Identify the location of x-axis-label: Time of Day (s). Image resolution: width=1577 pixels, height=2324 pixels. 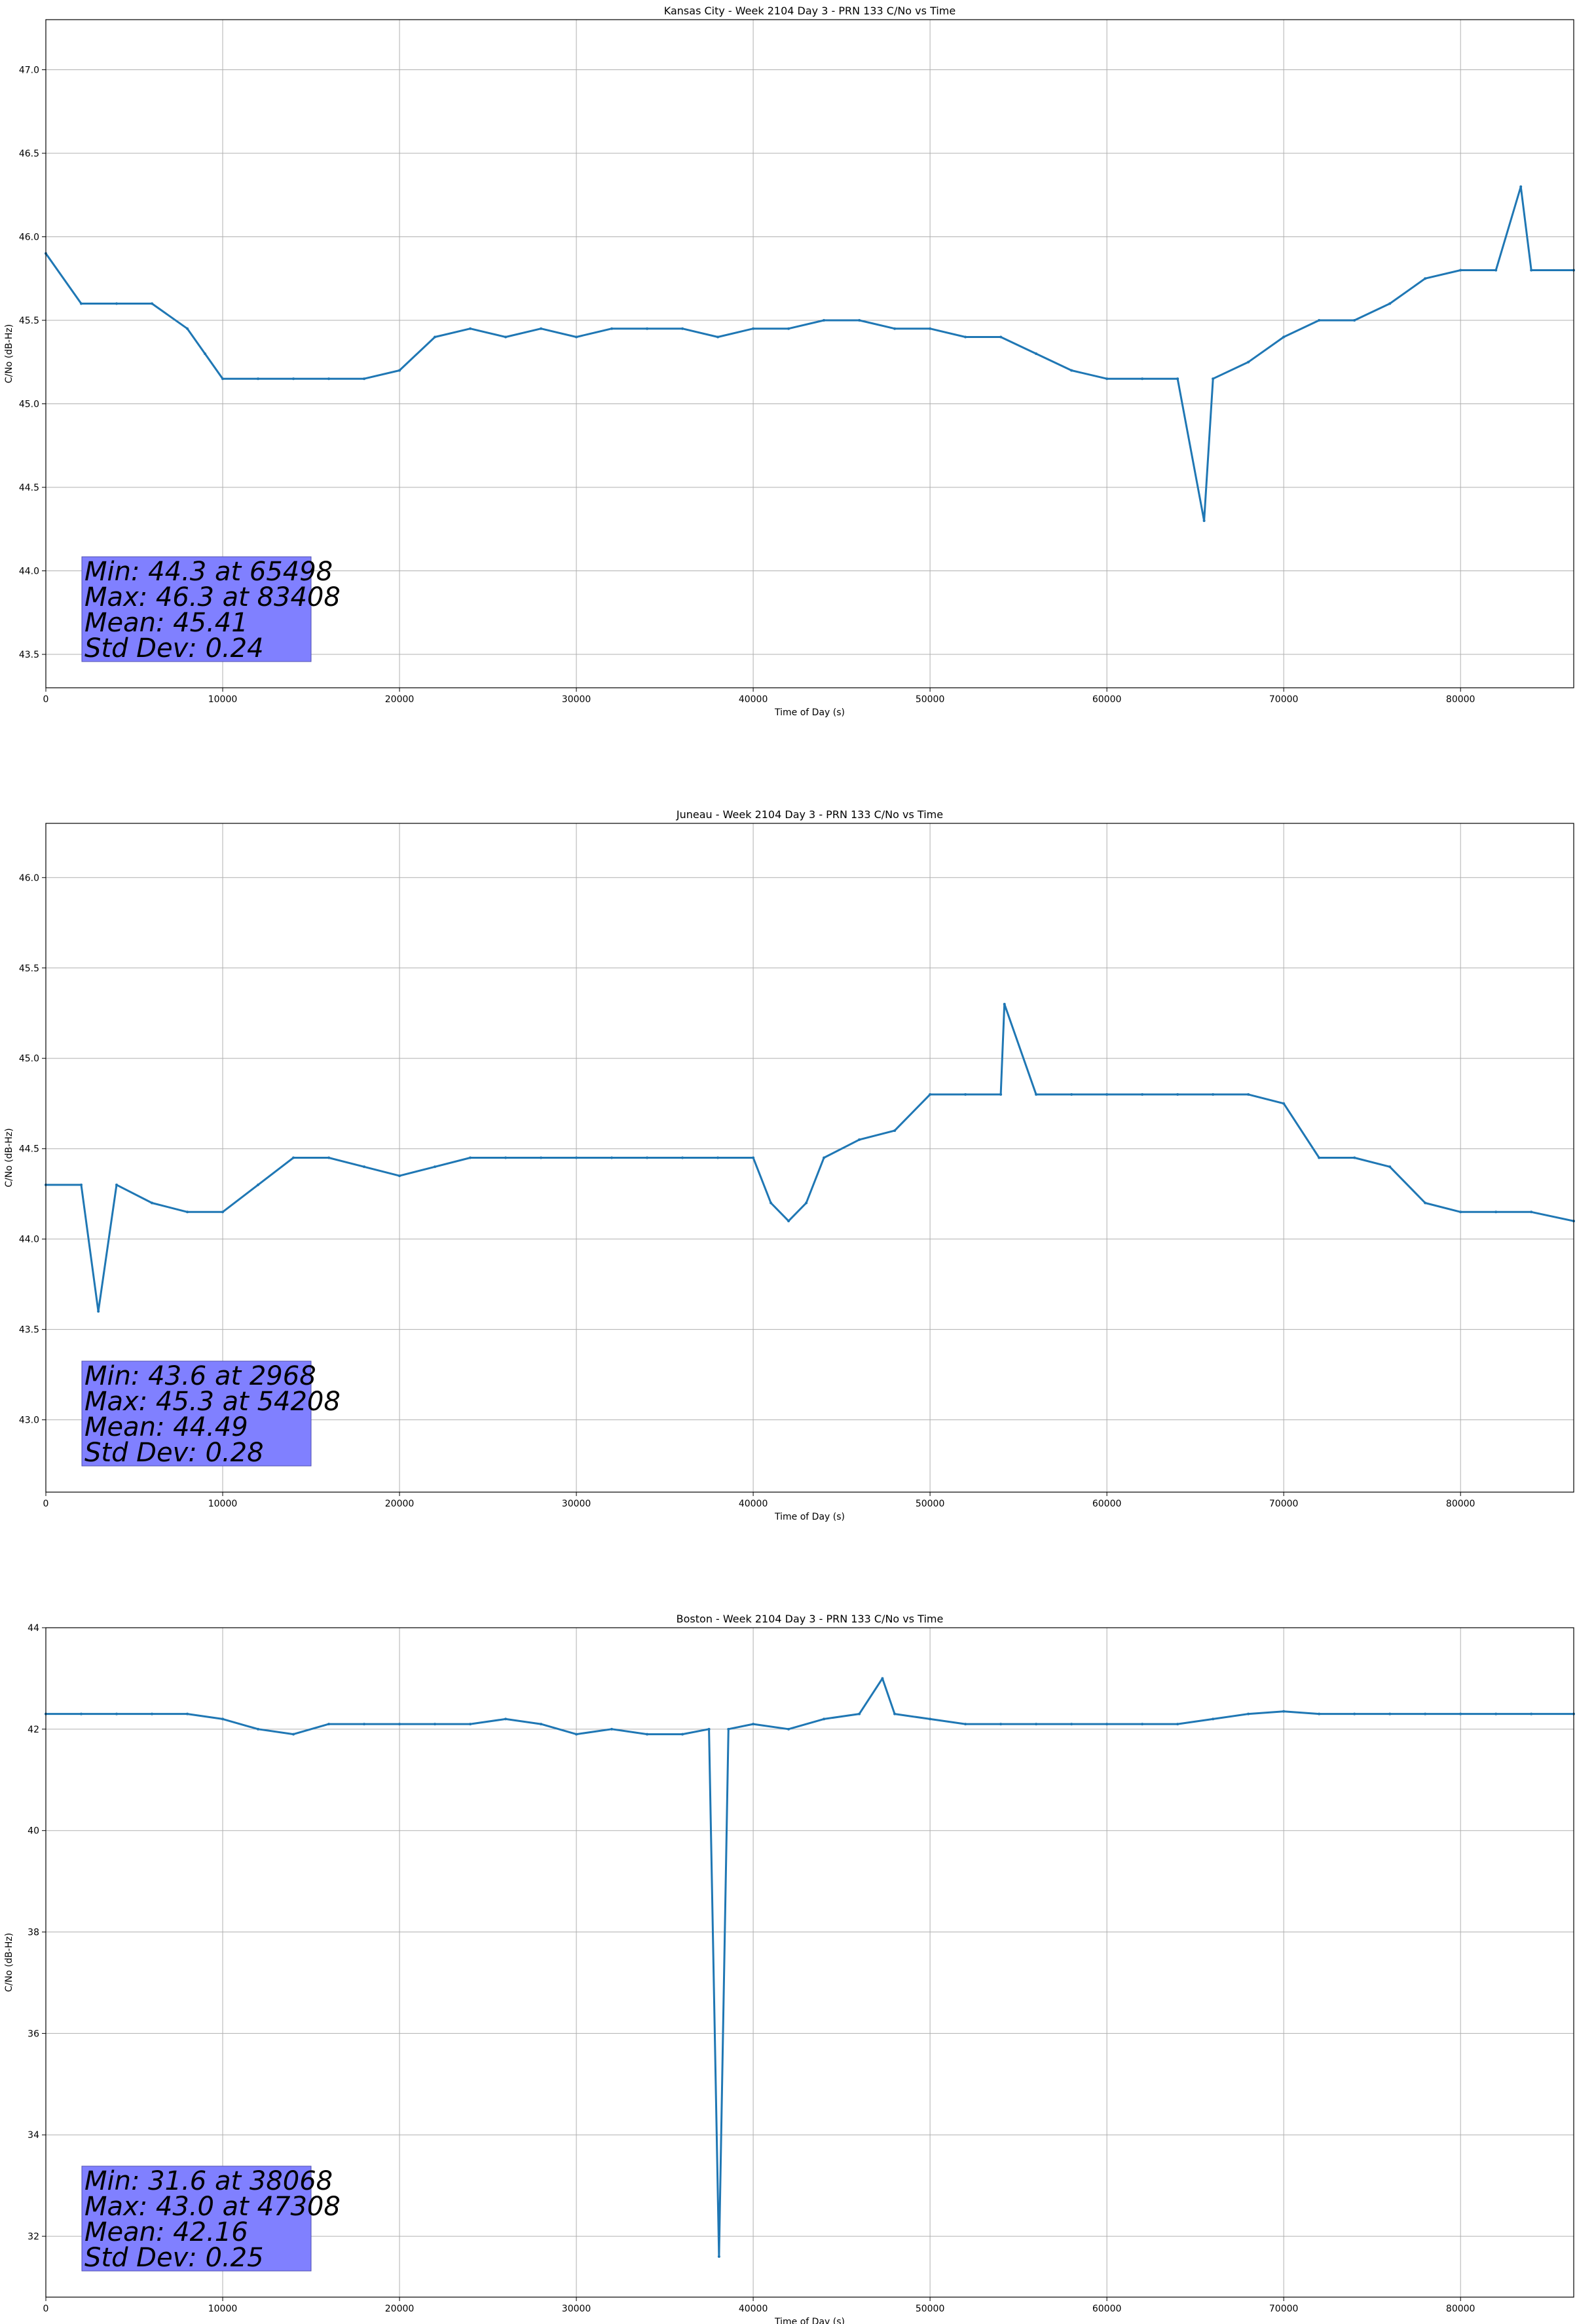
(809, 1517).